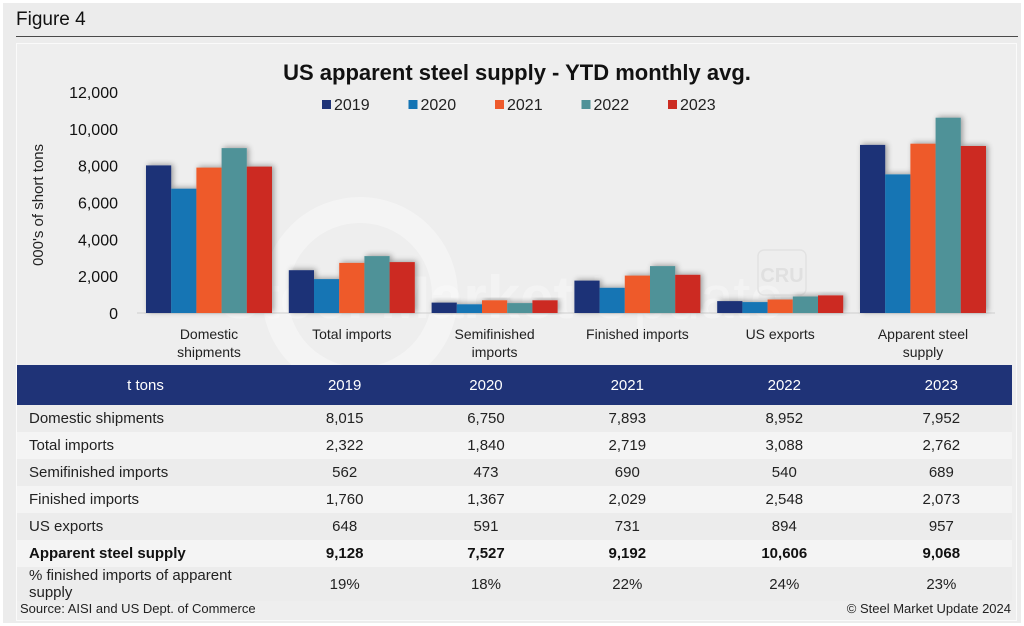 Image resolution: width=1024 pixels, height=626 pixels. Describe the element at coordinates (145, 584) in the screenshot. I see `row-label: % finished imports of apparent supply` at that location.